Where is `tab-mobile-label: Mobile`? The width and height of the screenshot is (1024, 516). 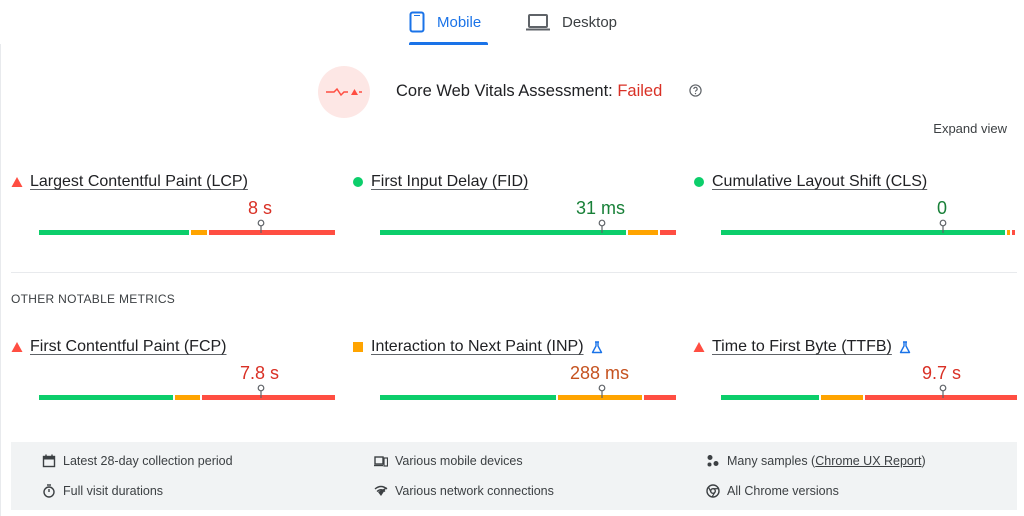 tab-mobile-label: Mobile is located at coordinates (459, 22).